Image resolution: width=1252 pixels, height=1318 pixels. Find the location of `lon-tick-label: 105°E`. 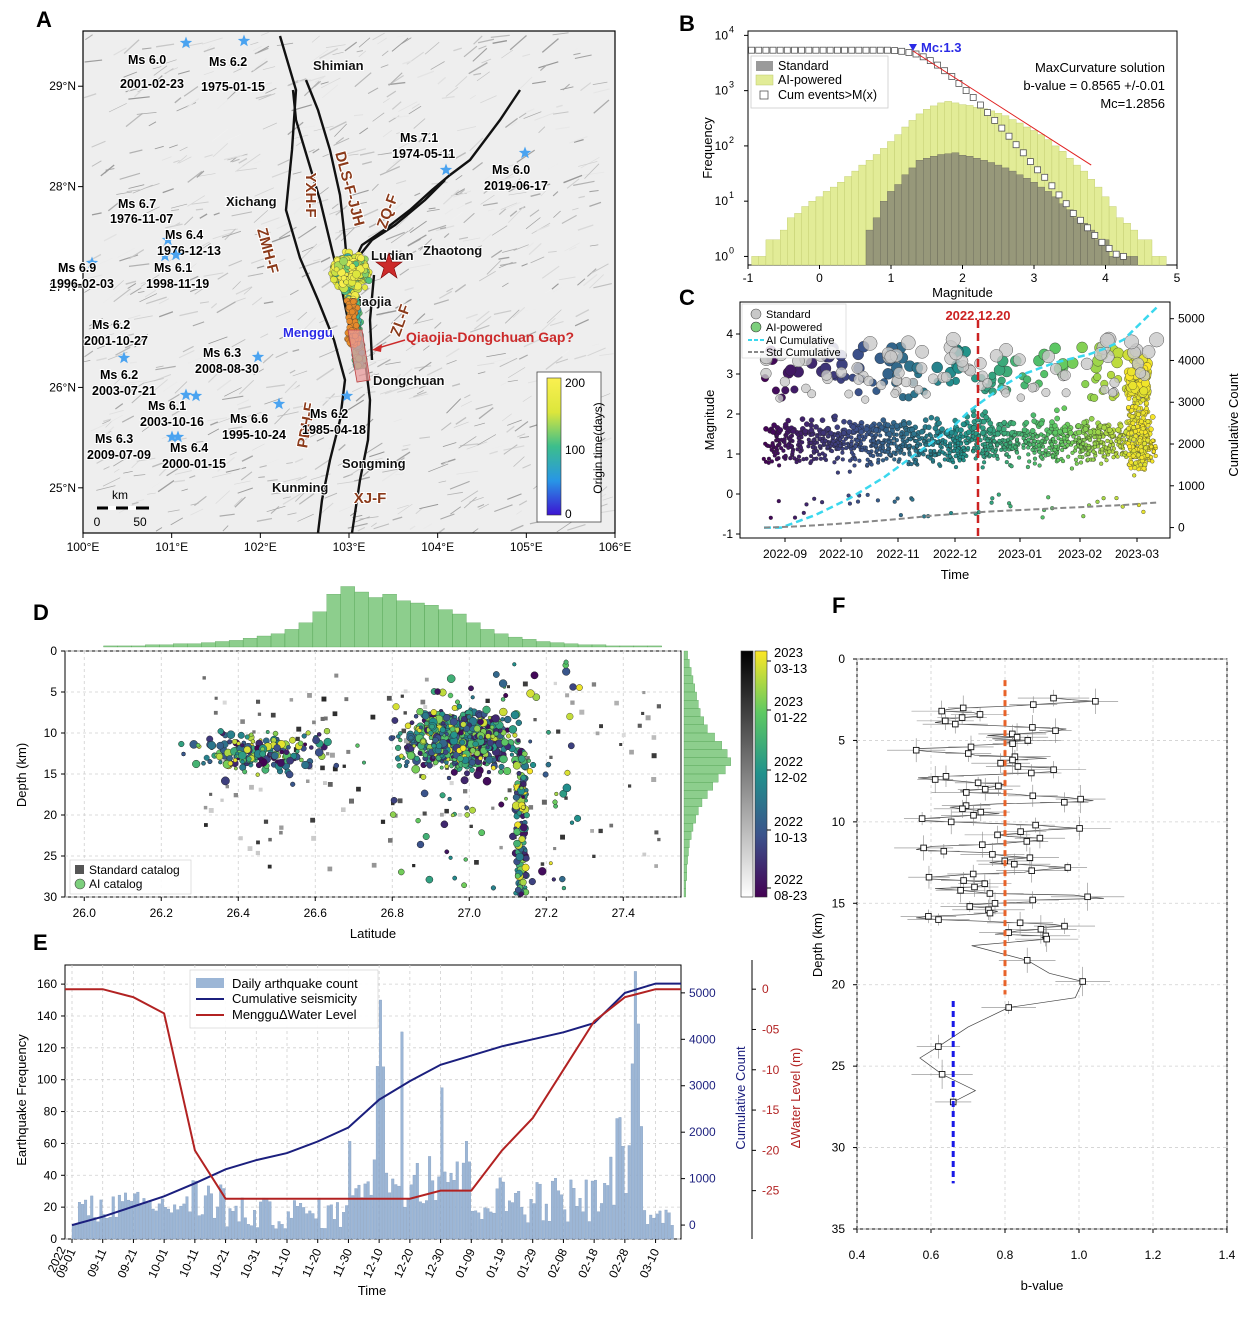

lon-tick-label: 105°E is located at coordinates (526, 547).